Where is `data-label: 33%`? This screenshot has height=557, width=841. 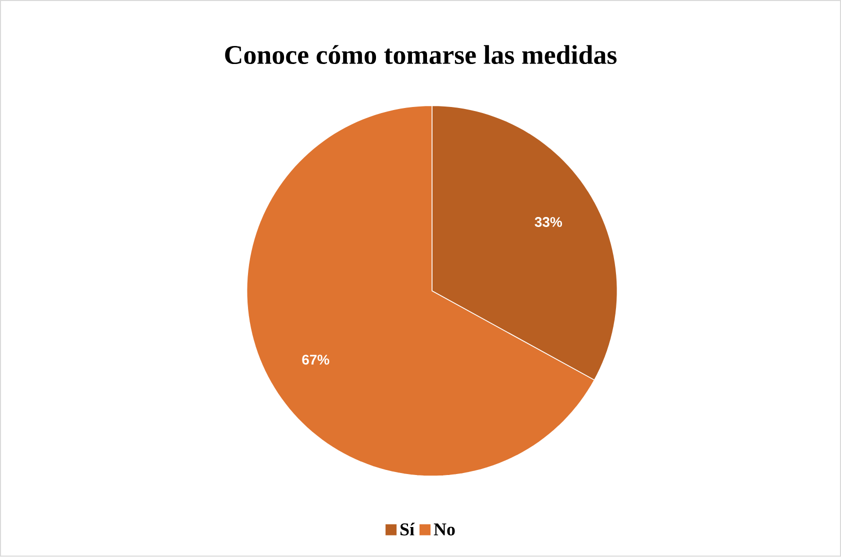
data-label: 33% is located at coordinates (548, 222).